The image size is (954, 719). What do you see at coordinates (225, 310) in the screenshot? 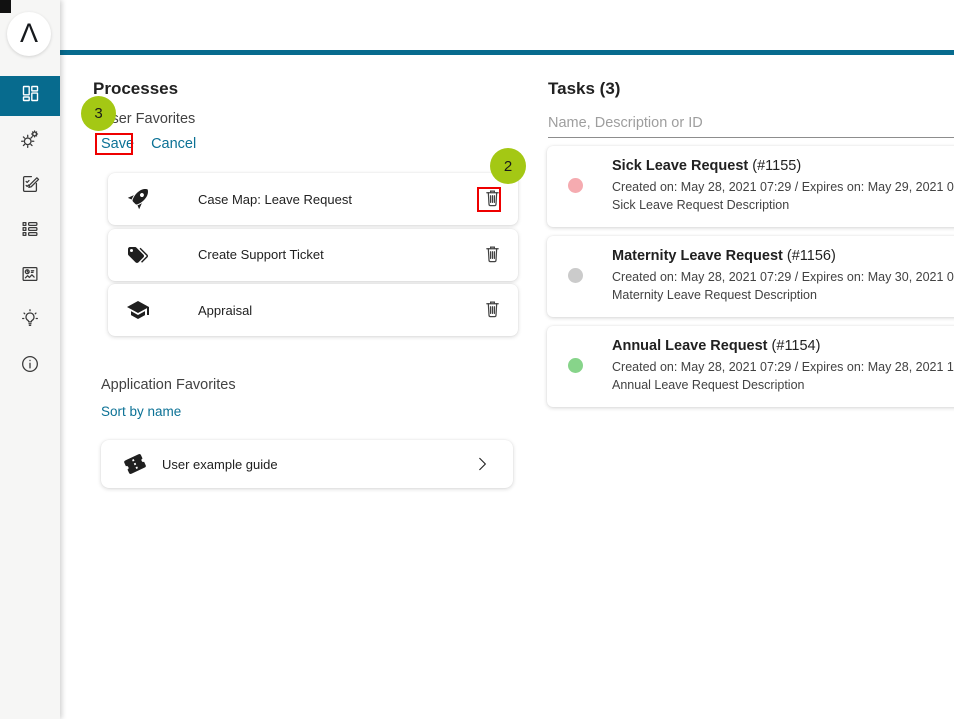
I see `favorite-label: Appraisal` at bounding box center [225, 310].